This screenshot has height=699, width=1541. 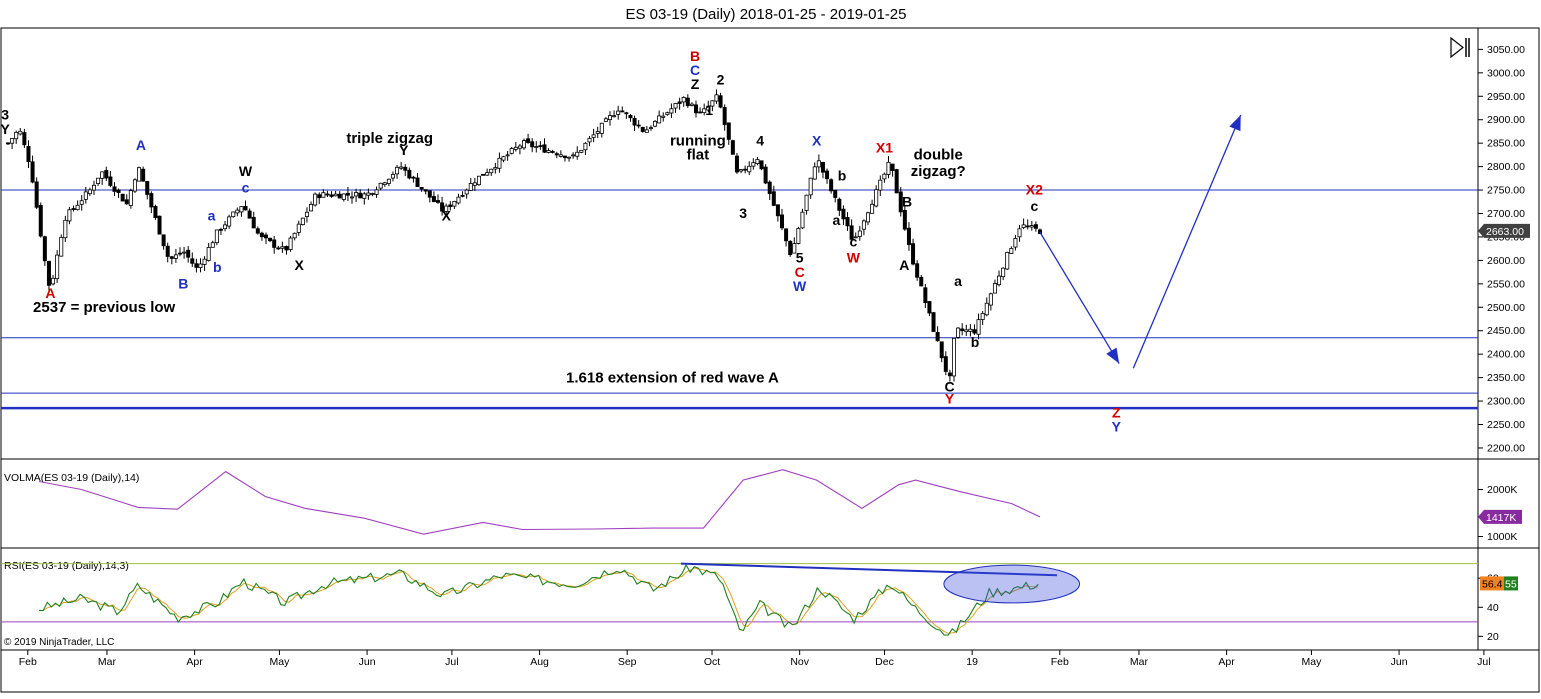 I want to click on wave-label: B, so click(x=183, y=284).